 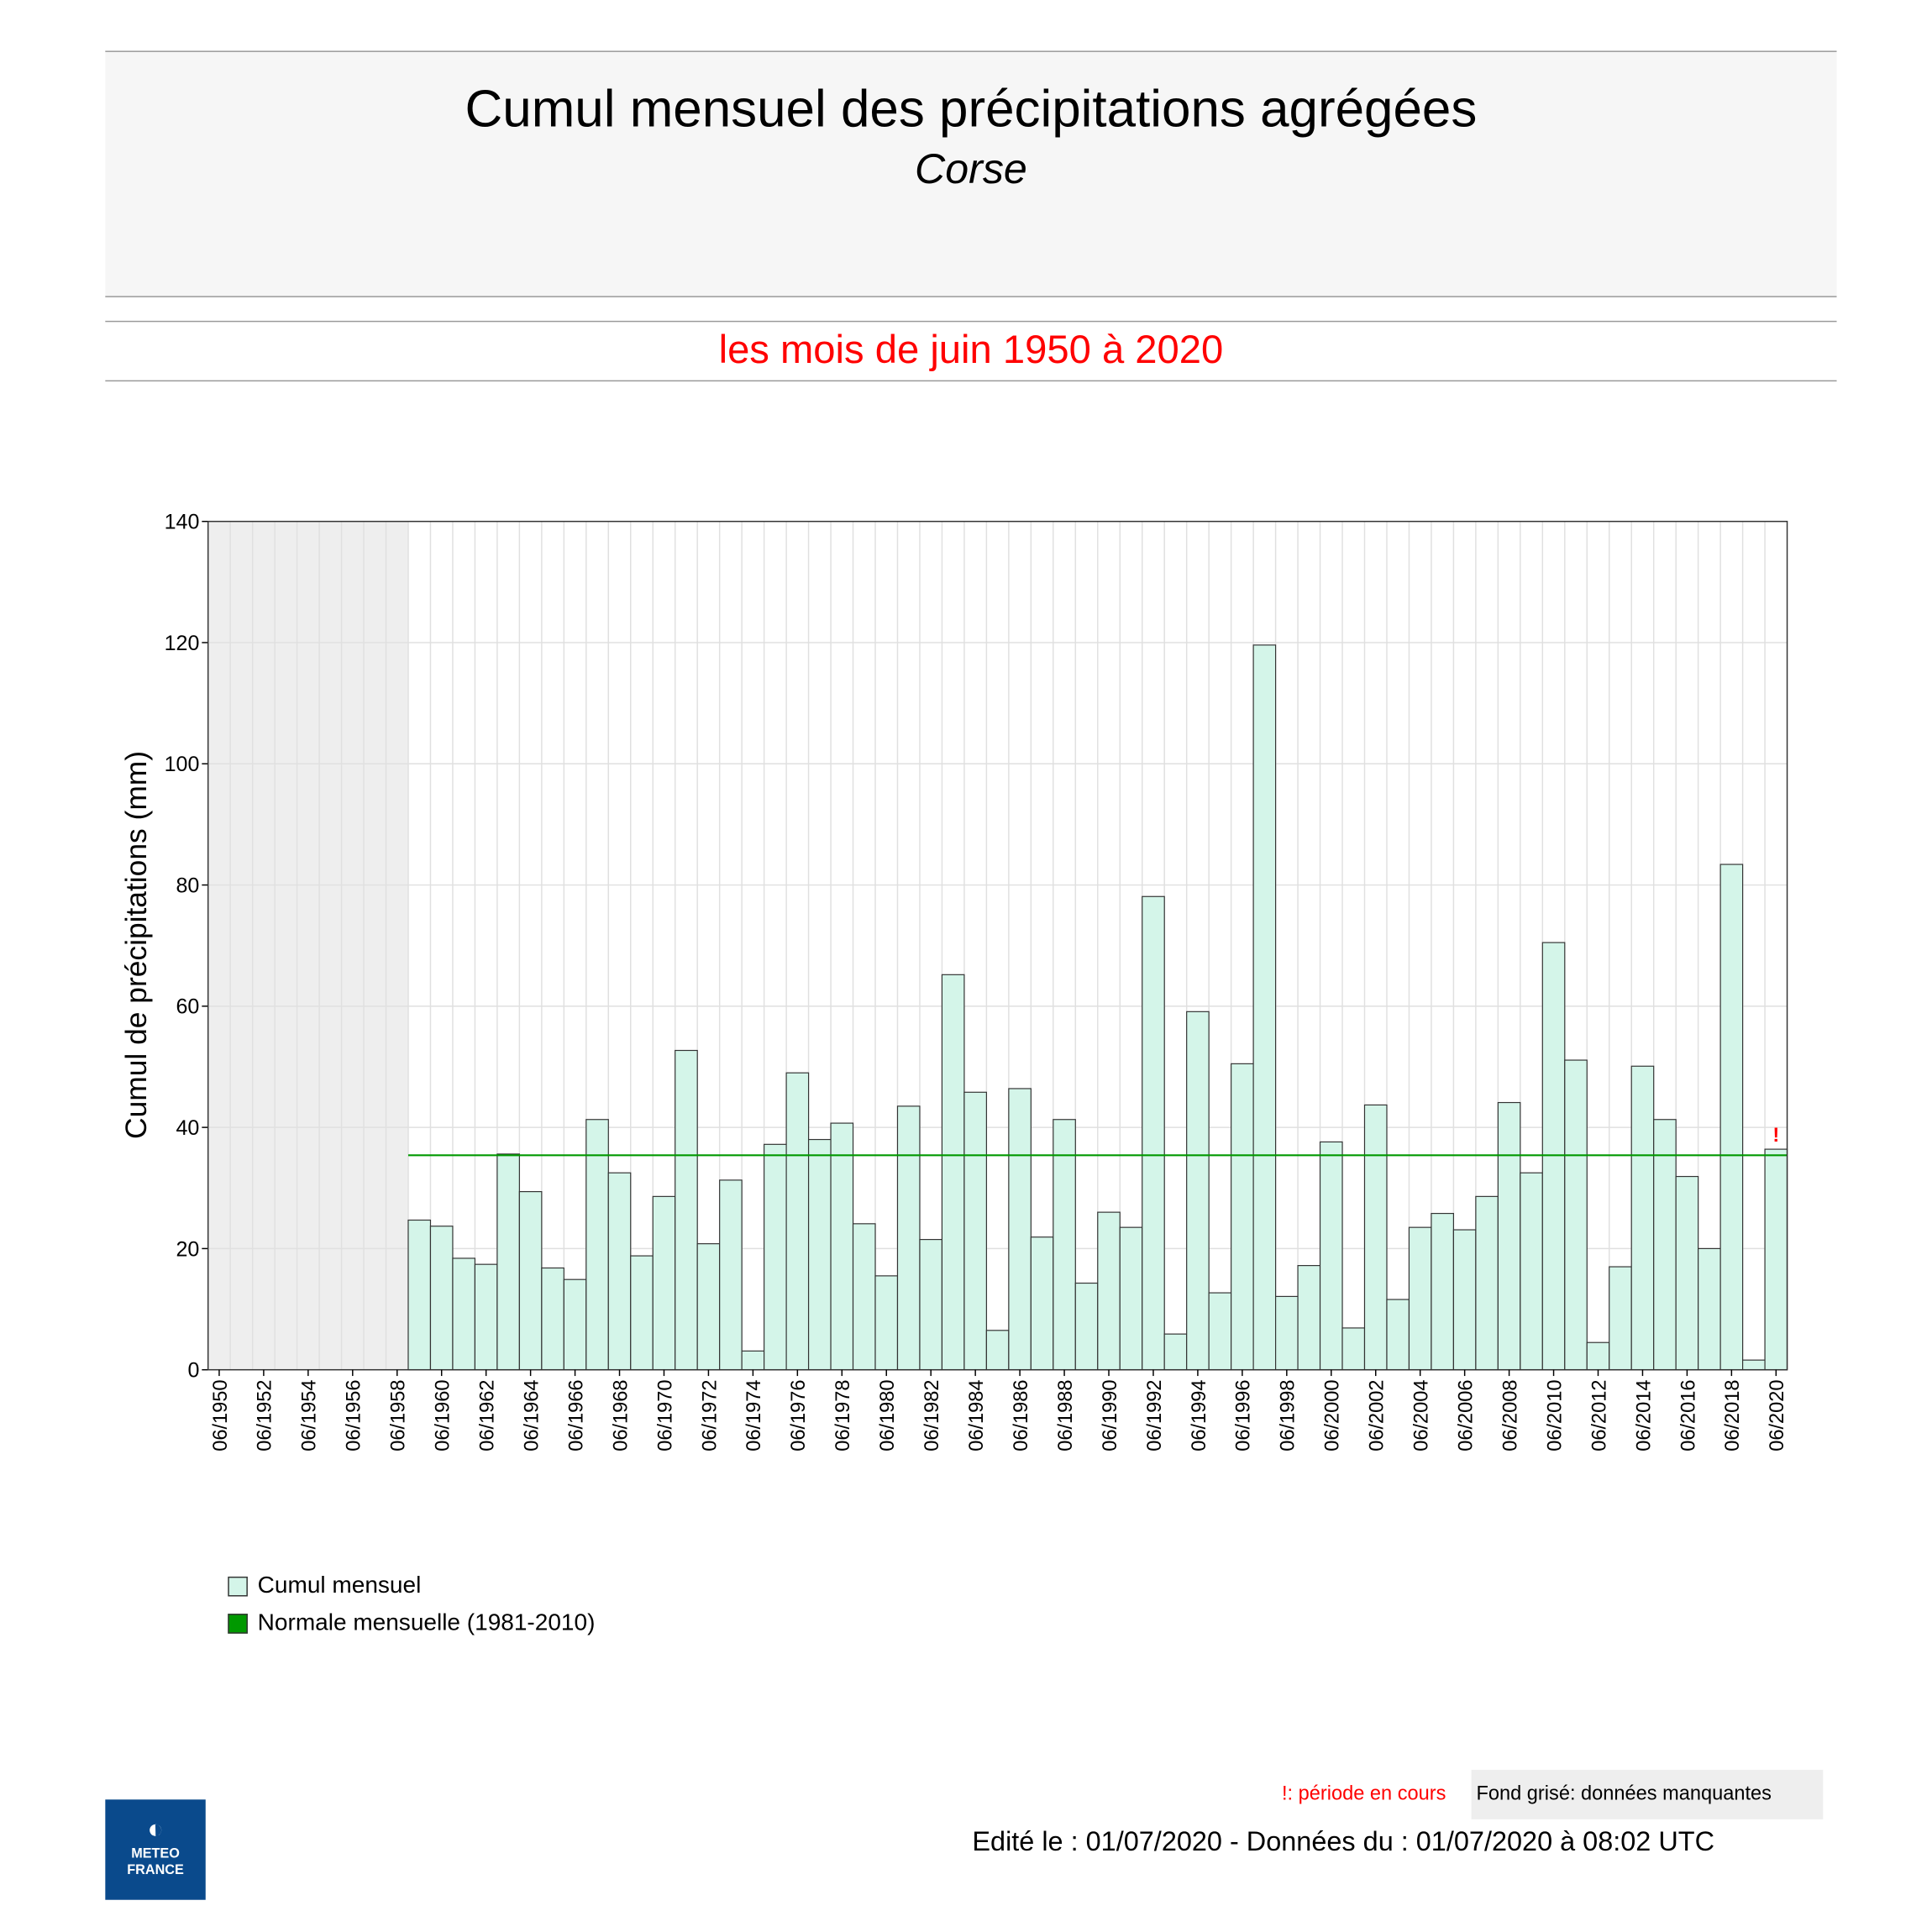 What do you see at coordinates (182, 522) in the screenshot?
I see `y-tick-label: 140` at bounding box center [182, 522].